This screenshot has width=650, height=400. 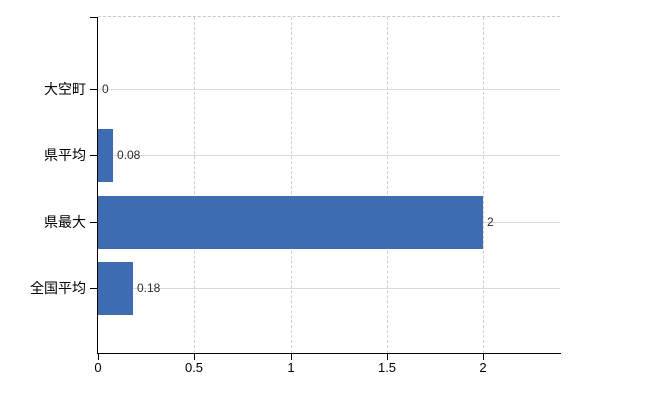 I want to click on x-tick-label: 1.5, so click(x=387, y=367).